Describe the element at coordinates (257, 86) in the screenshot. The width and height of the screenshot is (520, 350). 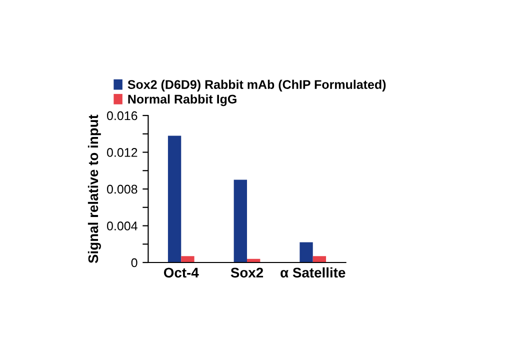
I see `legend-label: Sox2 (D6D9) Rabbit mAb (ChIP Formulated)` at that location.